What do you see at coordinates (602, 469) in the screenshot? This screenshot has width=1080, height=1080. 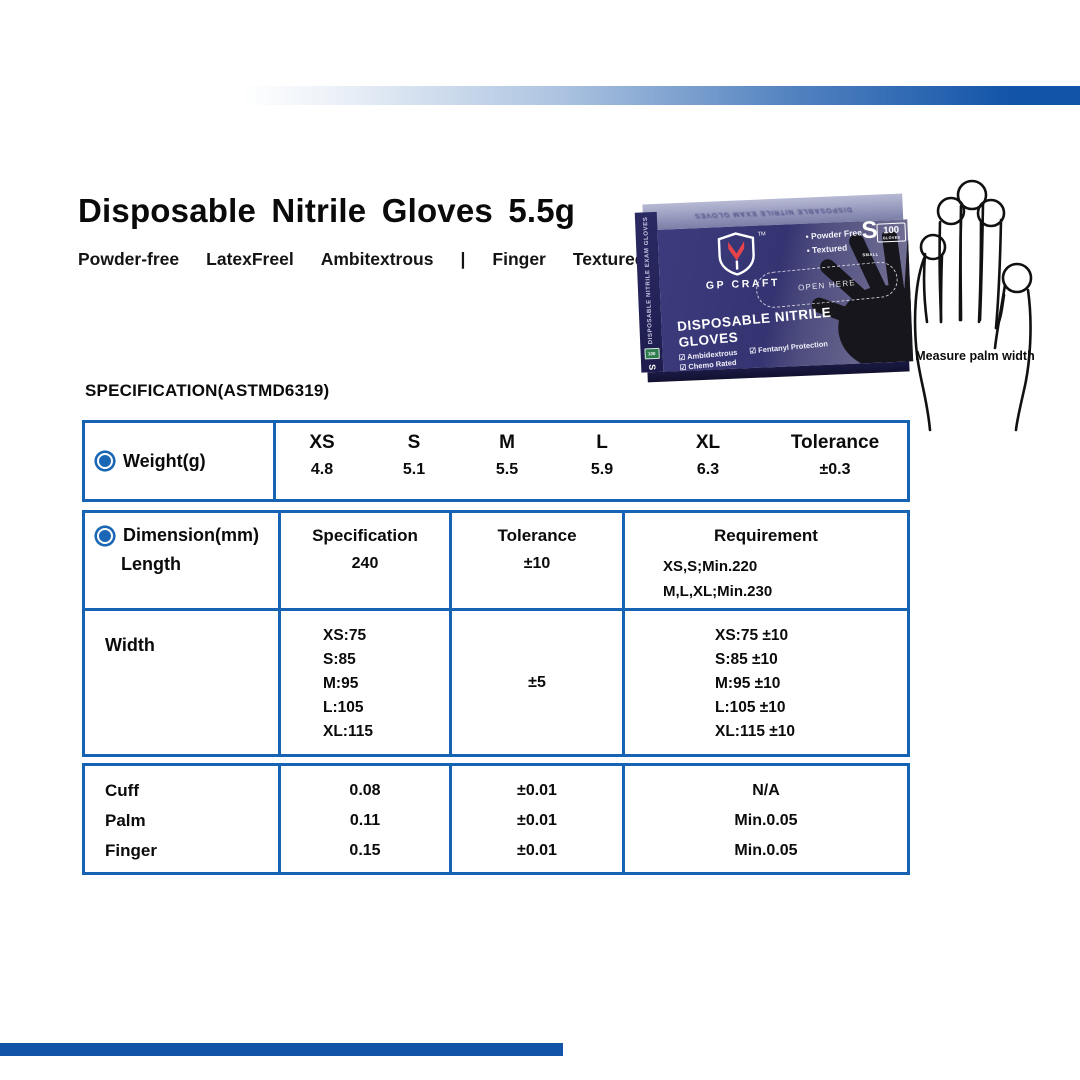 I see `weight-l: 5.9` at bounding box center [602, 469].